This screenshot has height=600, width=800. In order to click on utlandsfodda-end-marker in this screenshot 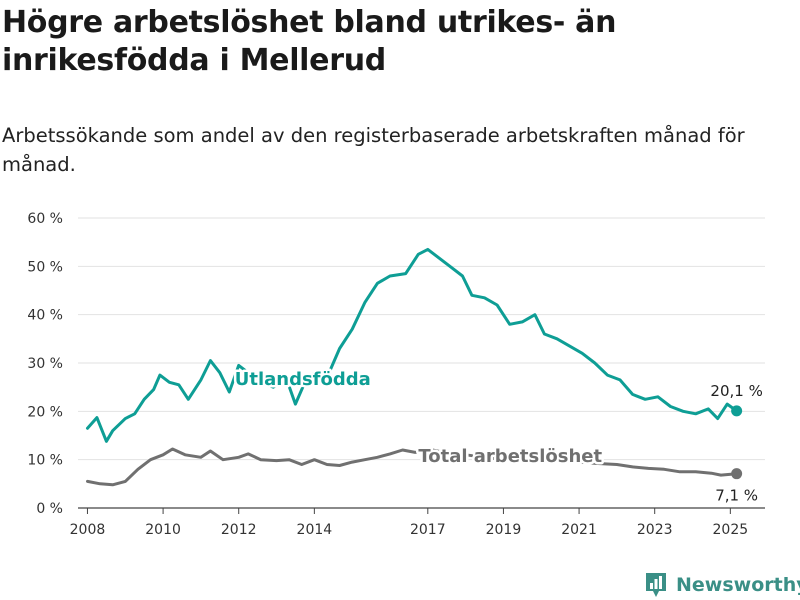, I will do `click(737, 411)`.